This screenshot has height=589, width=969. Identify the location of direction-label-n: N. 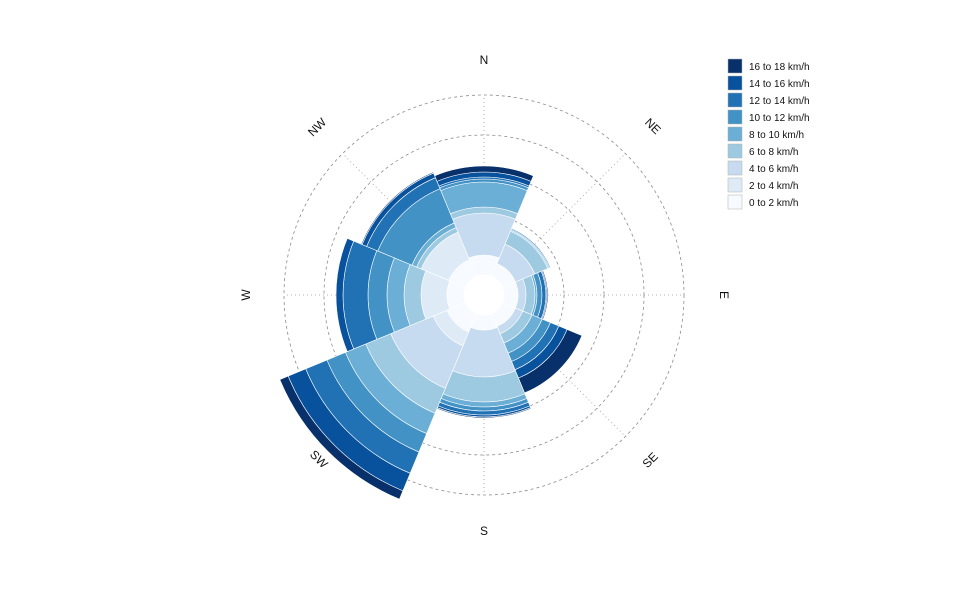
(484, 60).